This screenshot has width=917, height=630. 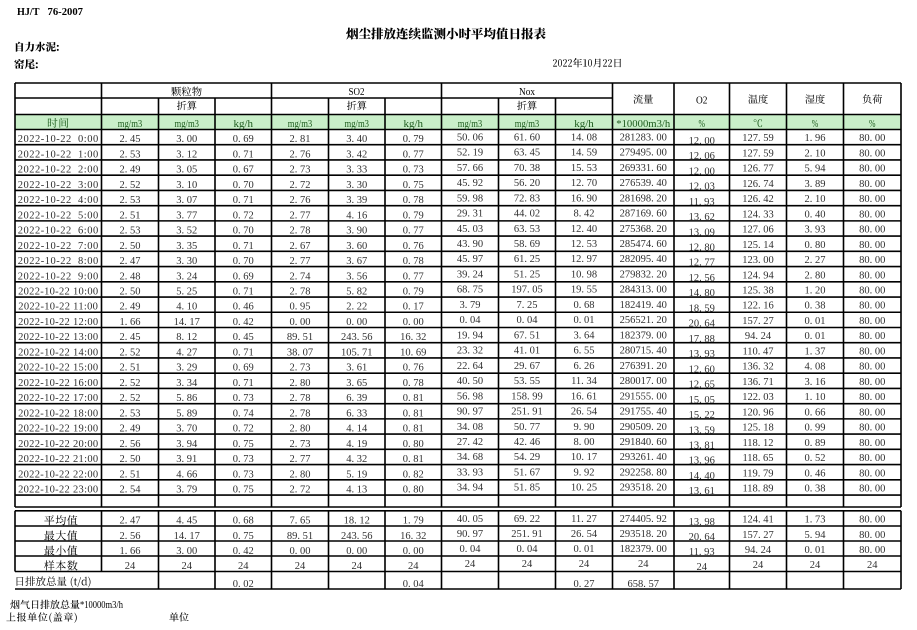 What do you see at coordinates (470, 153) in the screenshot?
I see `svg-text: 52. 19` at bounding box center [470, 153].